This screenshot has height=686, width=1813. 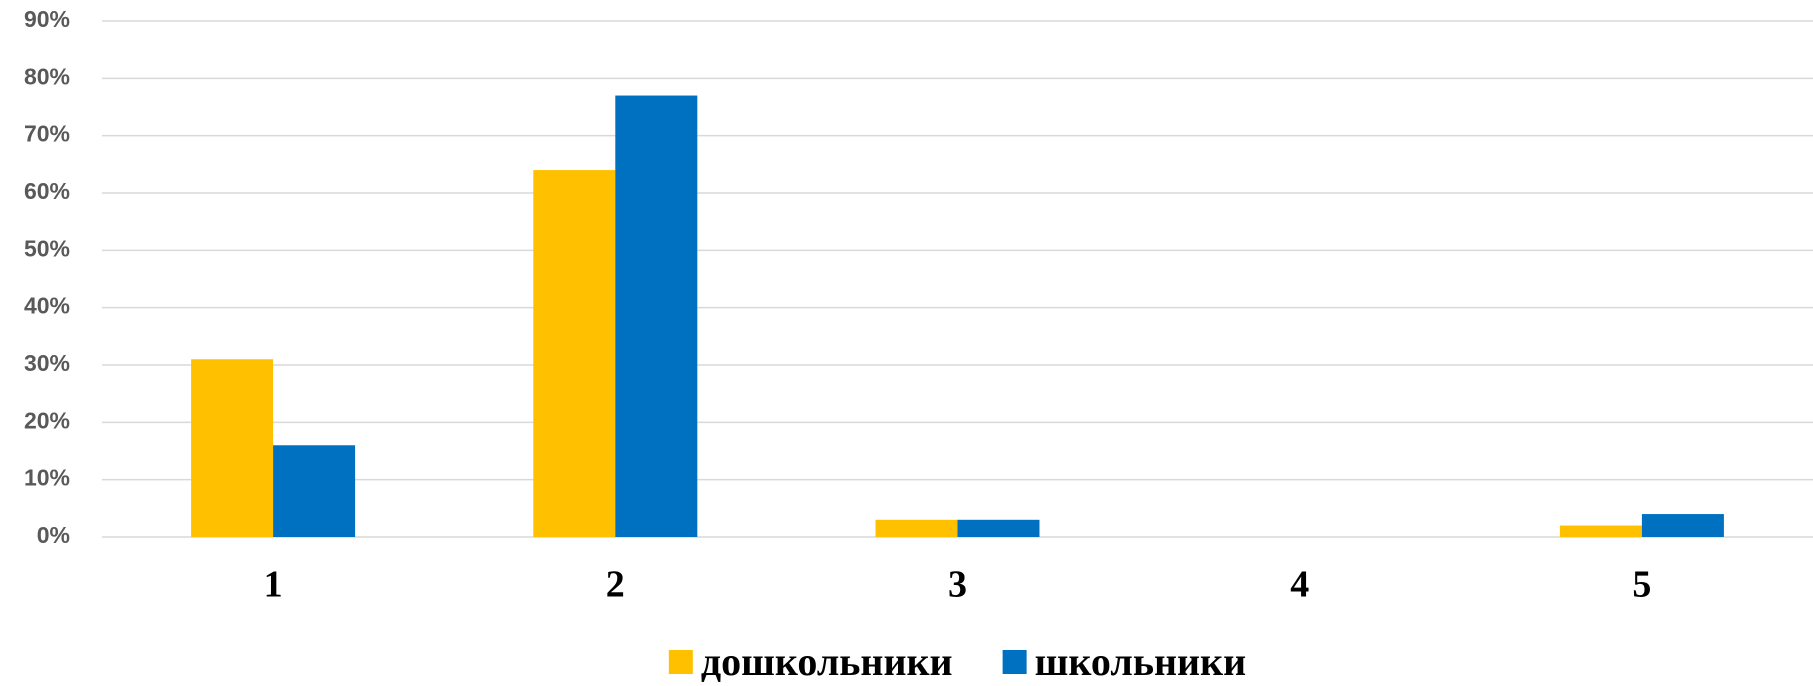 What do you see at coordinates (1299, 585) in the screenshot?
I see `x-tick-label: 4` at bounding box center [1299, 585].